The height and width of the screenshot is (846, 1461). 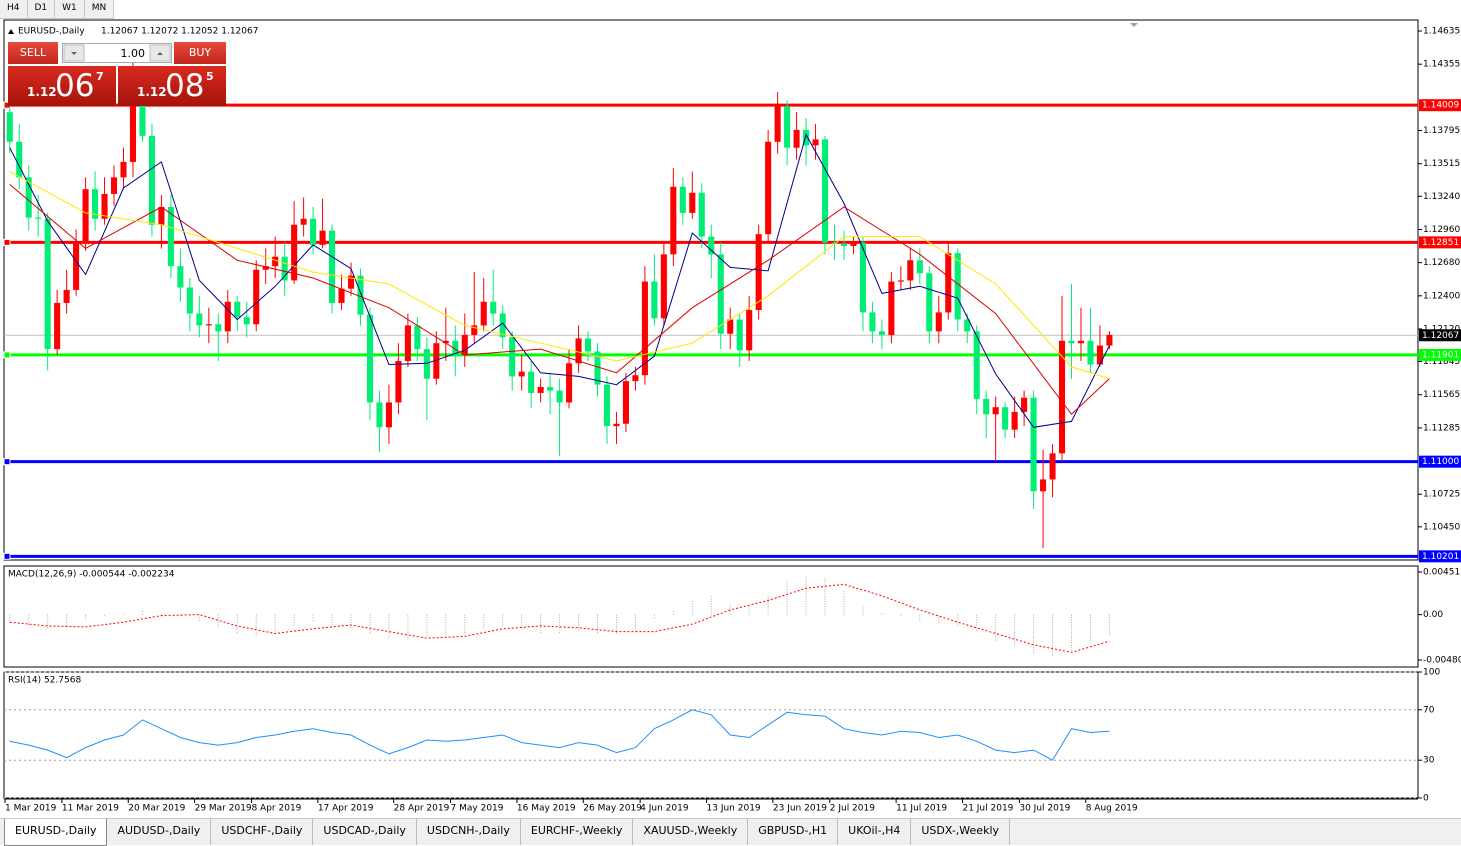 What do you see at coordinates (875, 832) in the screenshot?
I see `chart-tab: UKOil-,H4` at bounding box center [875, 832].